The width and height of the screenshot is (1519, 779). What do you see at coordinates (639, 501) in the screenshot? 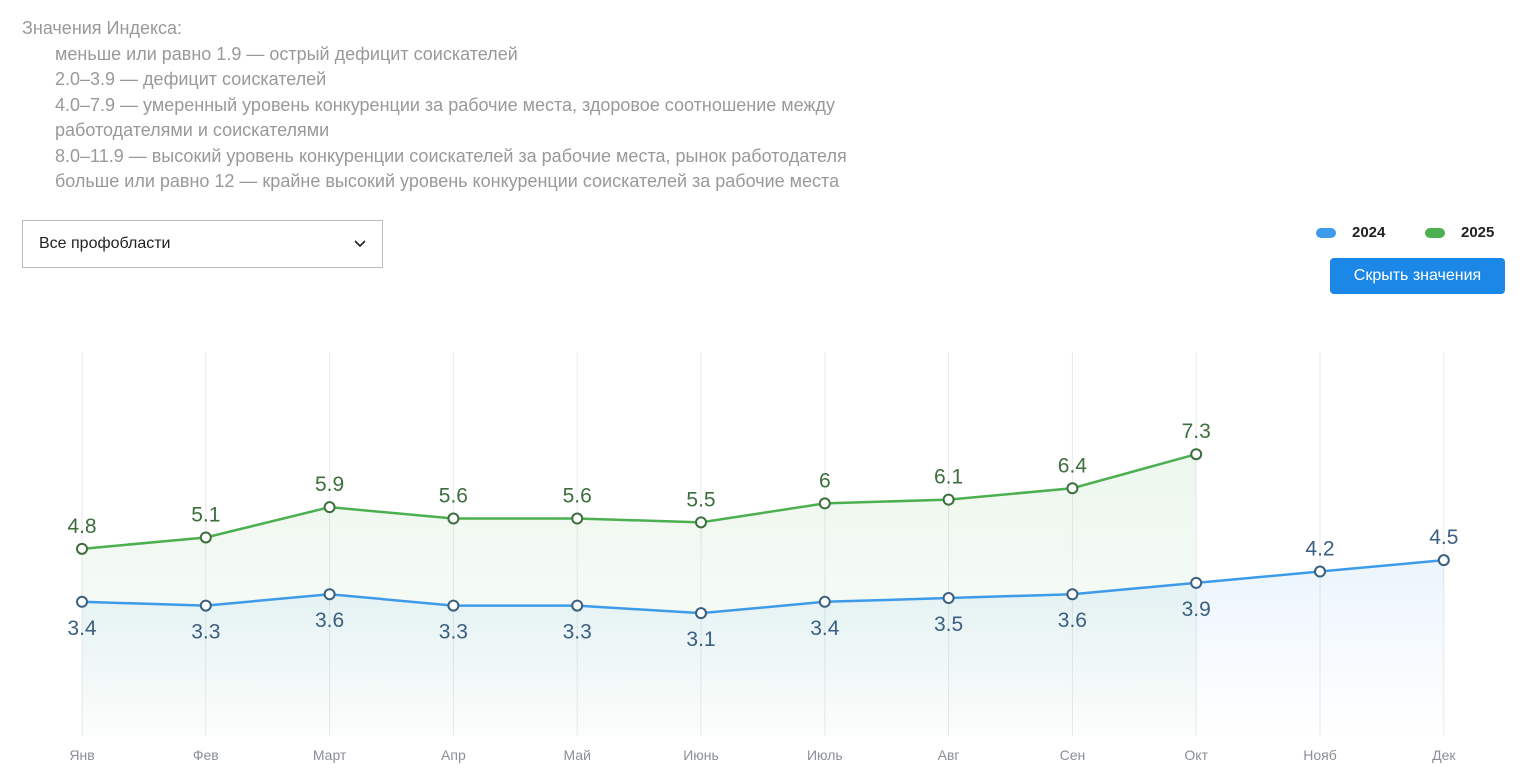
I see `series-line-2025` at bounding box center [639, 501].